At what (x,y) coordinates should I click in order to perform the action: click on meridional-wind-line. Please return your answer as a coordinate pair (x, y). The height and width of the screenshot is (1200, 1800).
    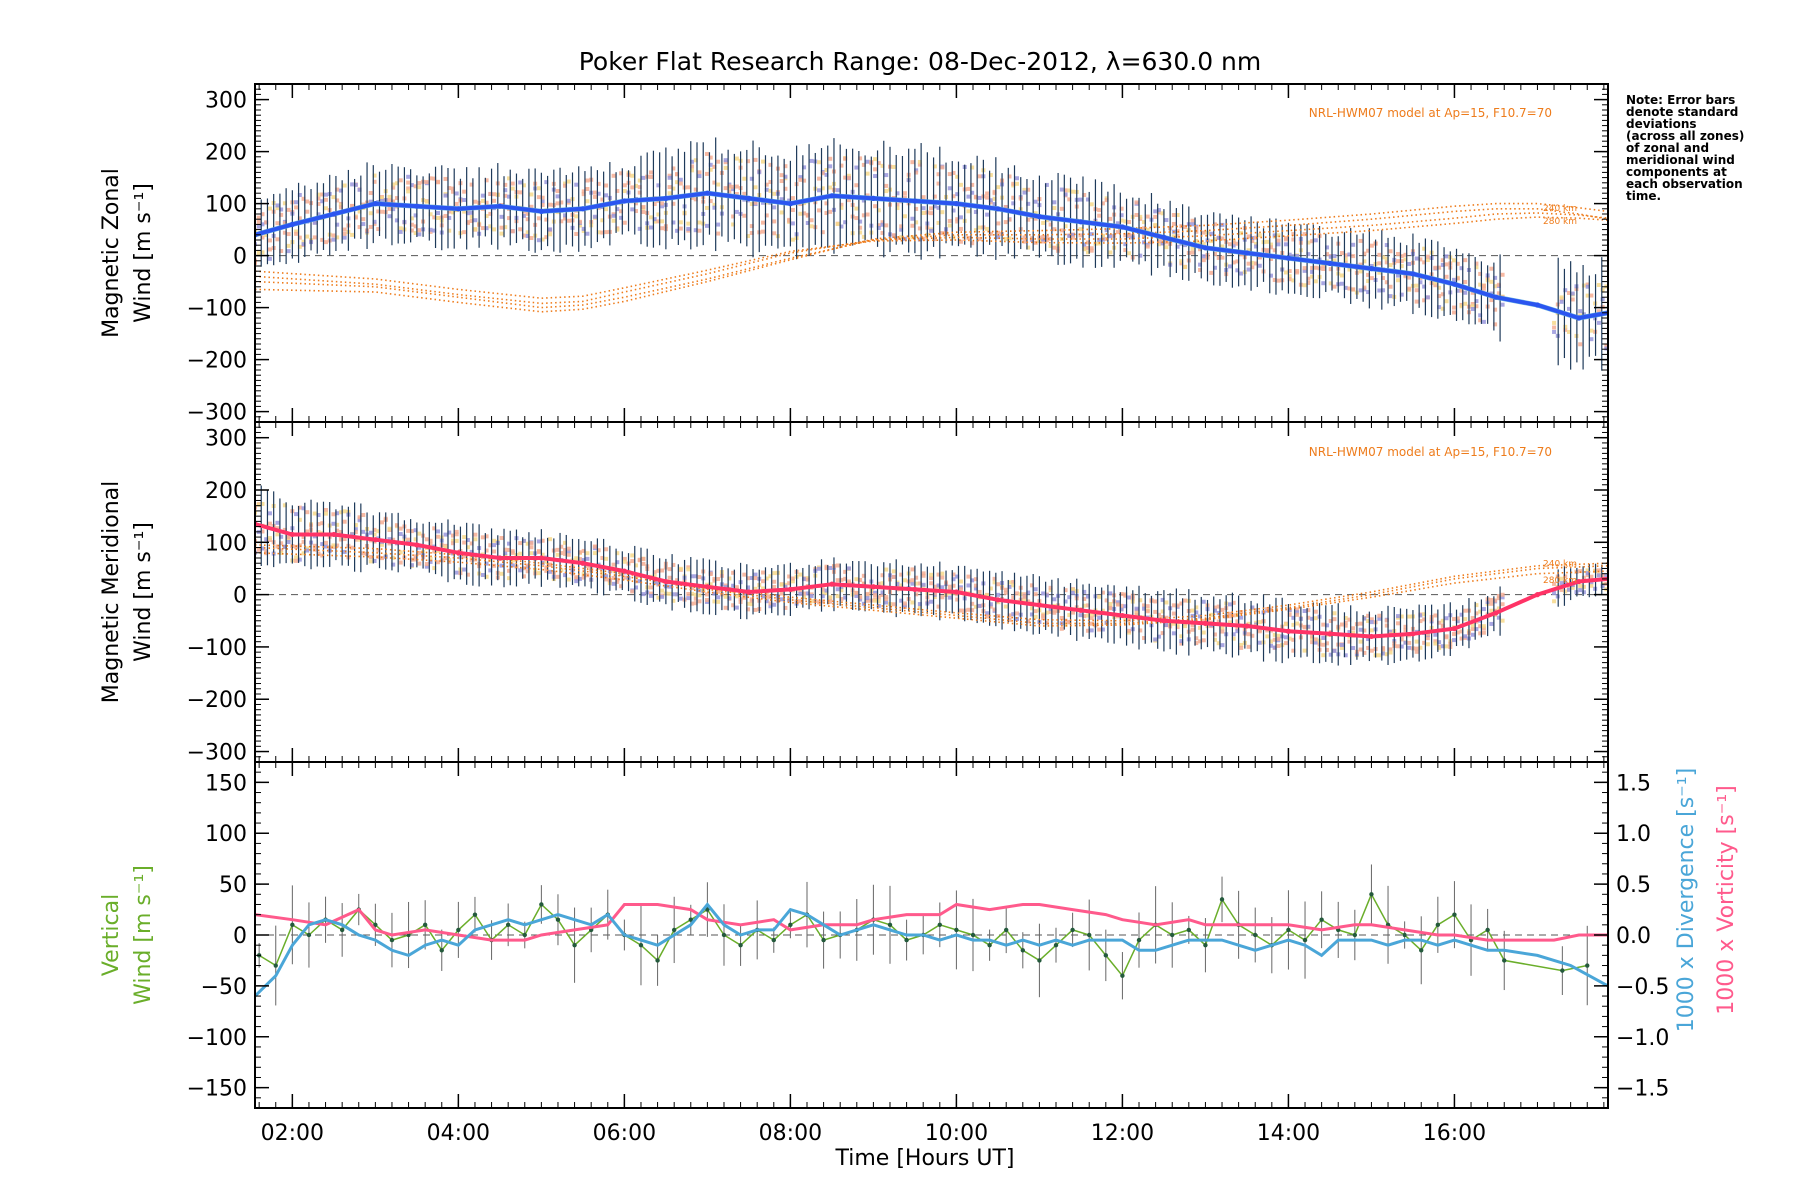
    Looking at the image, I should click on (931, 580).